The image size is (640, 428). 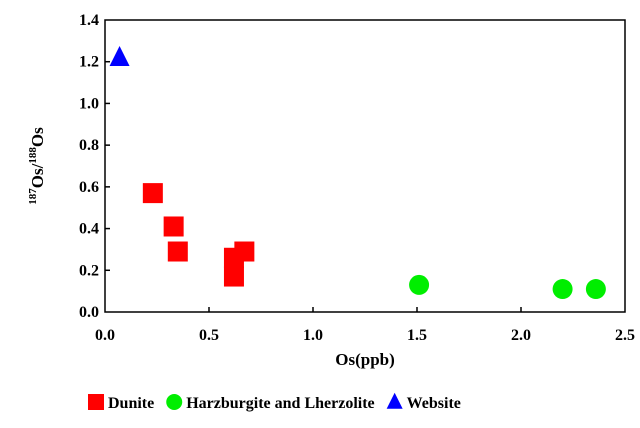 What do you see at coordinates (89, 20) in the screenshot?
I see `y-tick-label: 1.4` at bounding box center [89, 20].